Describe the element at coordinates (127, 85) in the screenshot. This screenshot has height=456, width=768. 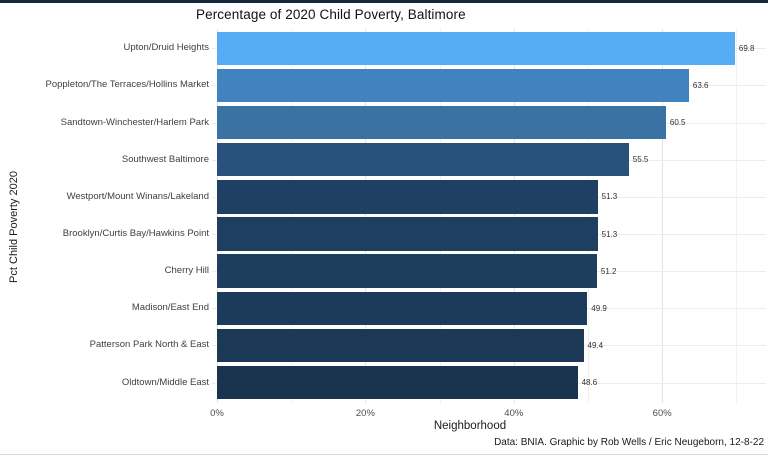
I see `category-label: Poppleton/The Terraces/Hollins Market` at that location.